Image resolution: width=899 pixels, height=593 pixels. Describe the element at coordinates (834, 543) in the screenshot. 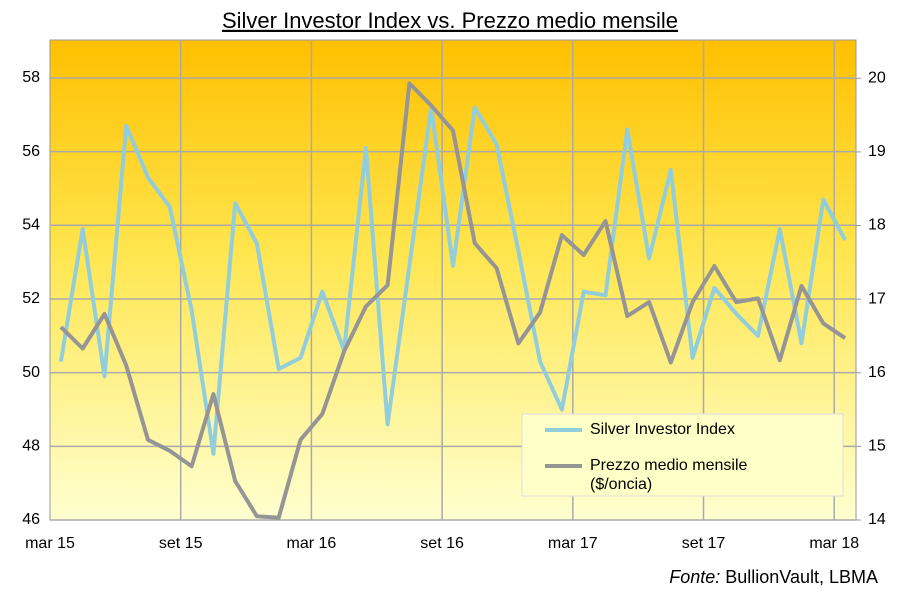

I see `x-tick-label: mar 18` at that location.